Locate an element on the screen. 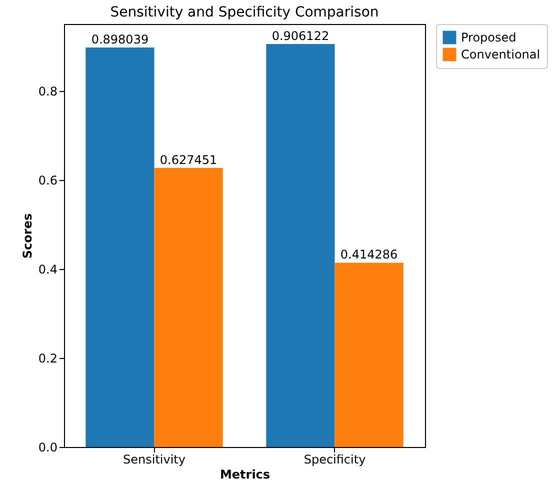  y-tick-label: 0.2 is located at coordinates (48, 359).